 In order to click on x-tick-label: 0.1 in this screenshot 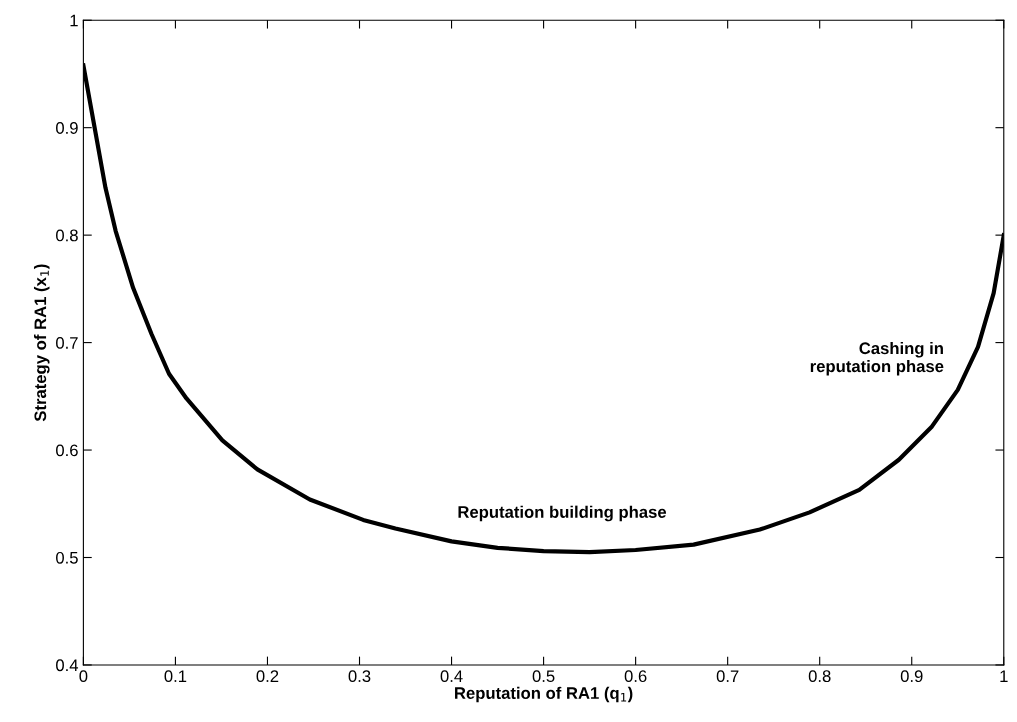, I will do `click(175, 676)`.